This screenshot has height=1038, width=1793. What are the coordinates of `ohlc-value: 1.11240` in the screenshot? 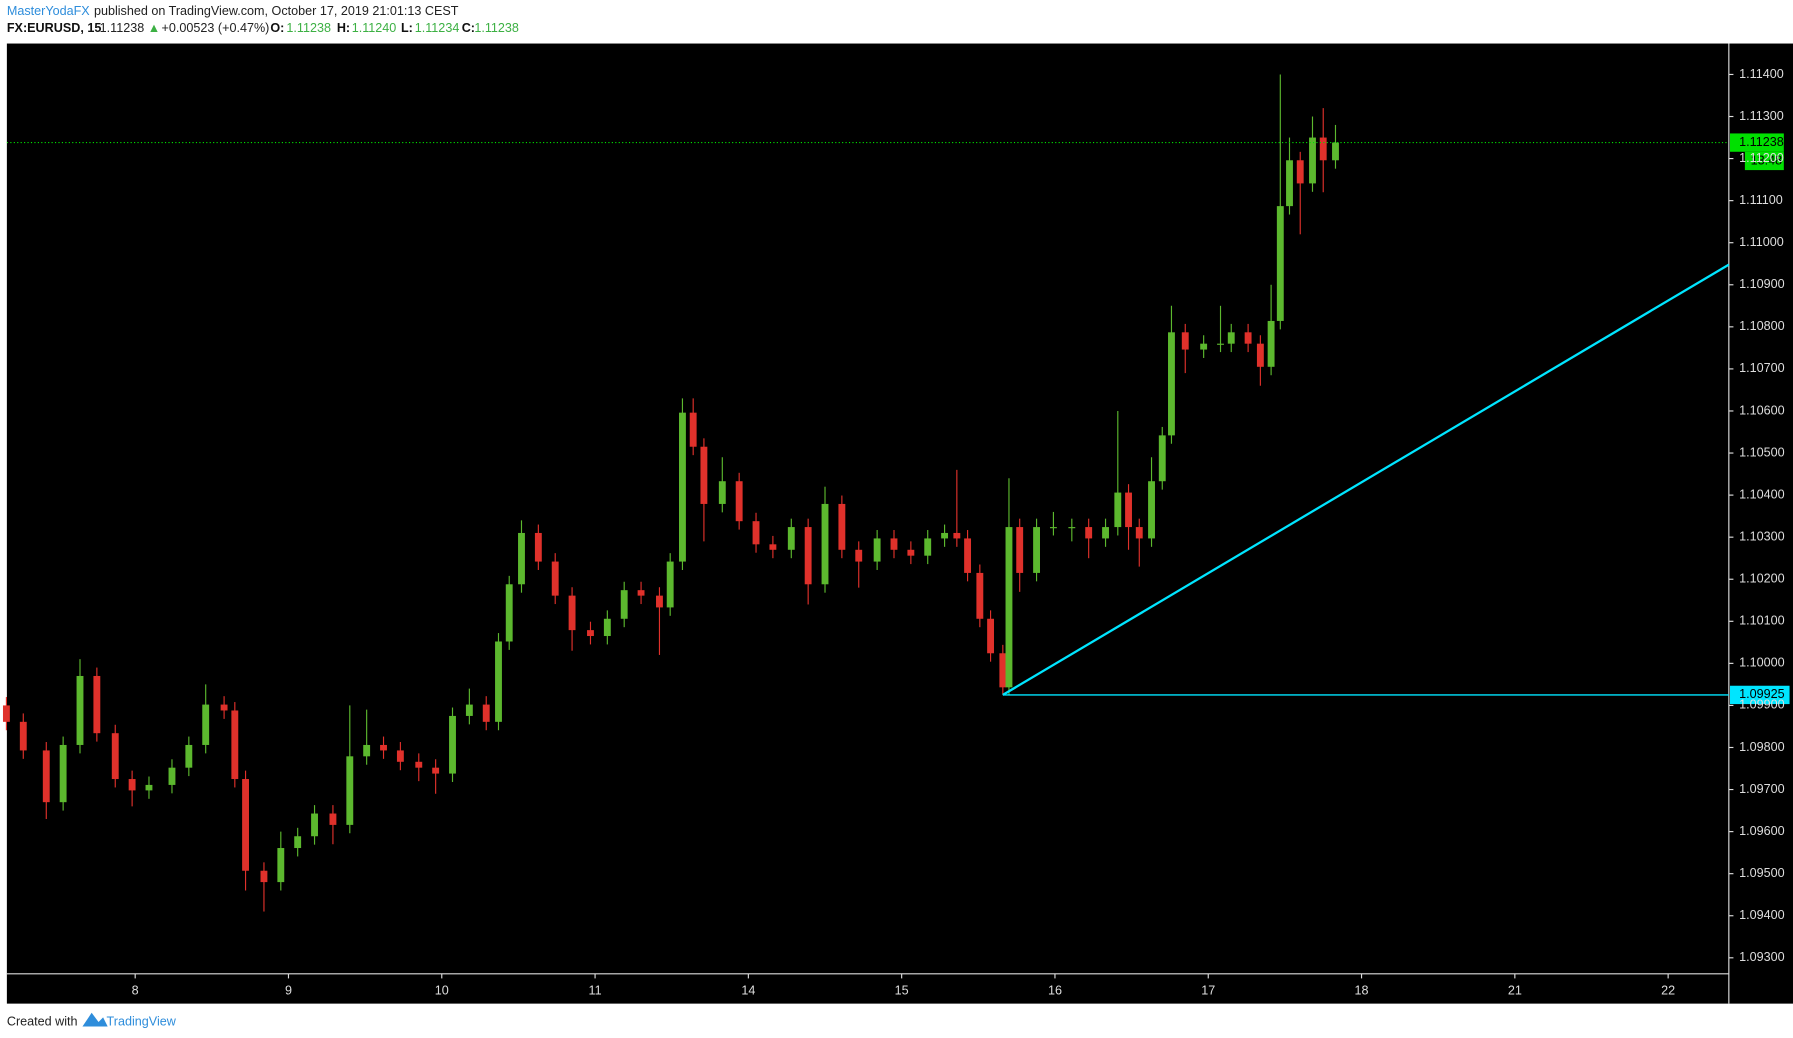 It's located at (374, 28).